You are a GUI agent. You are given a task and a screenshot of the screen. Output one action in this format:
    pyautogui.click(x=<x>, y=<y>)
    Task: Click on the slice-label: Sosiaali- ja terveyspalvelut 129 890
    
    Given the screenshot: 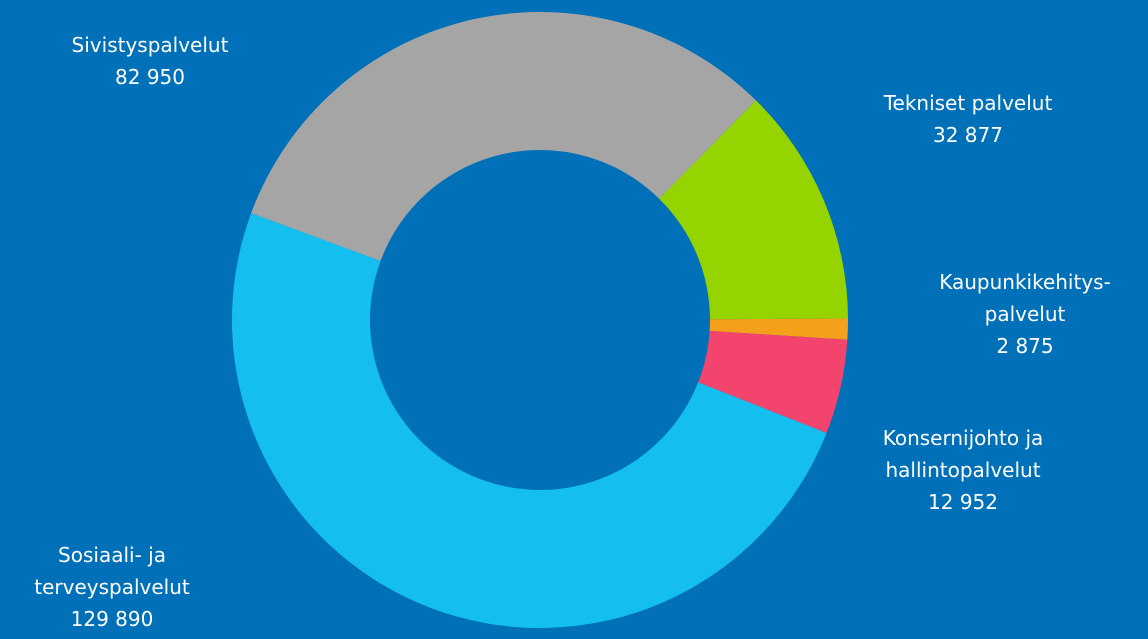 What is the action you would take?
    pyautogui.click(x=112, y=587)
    